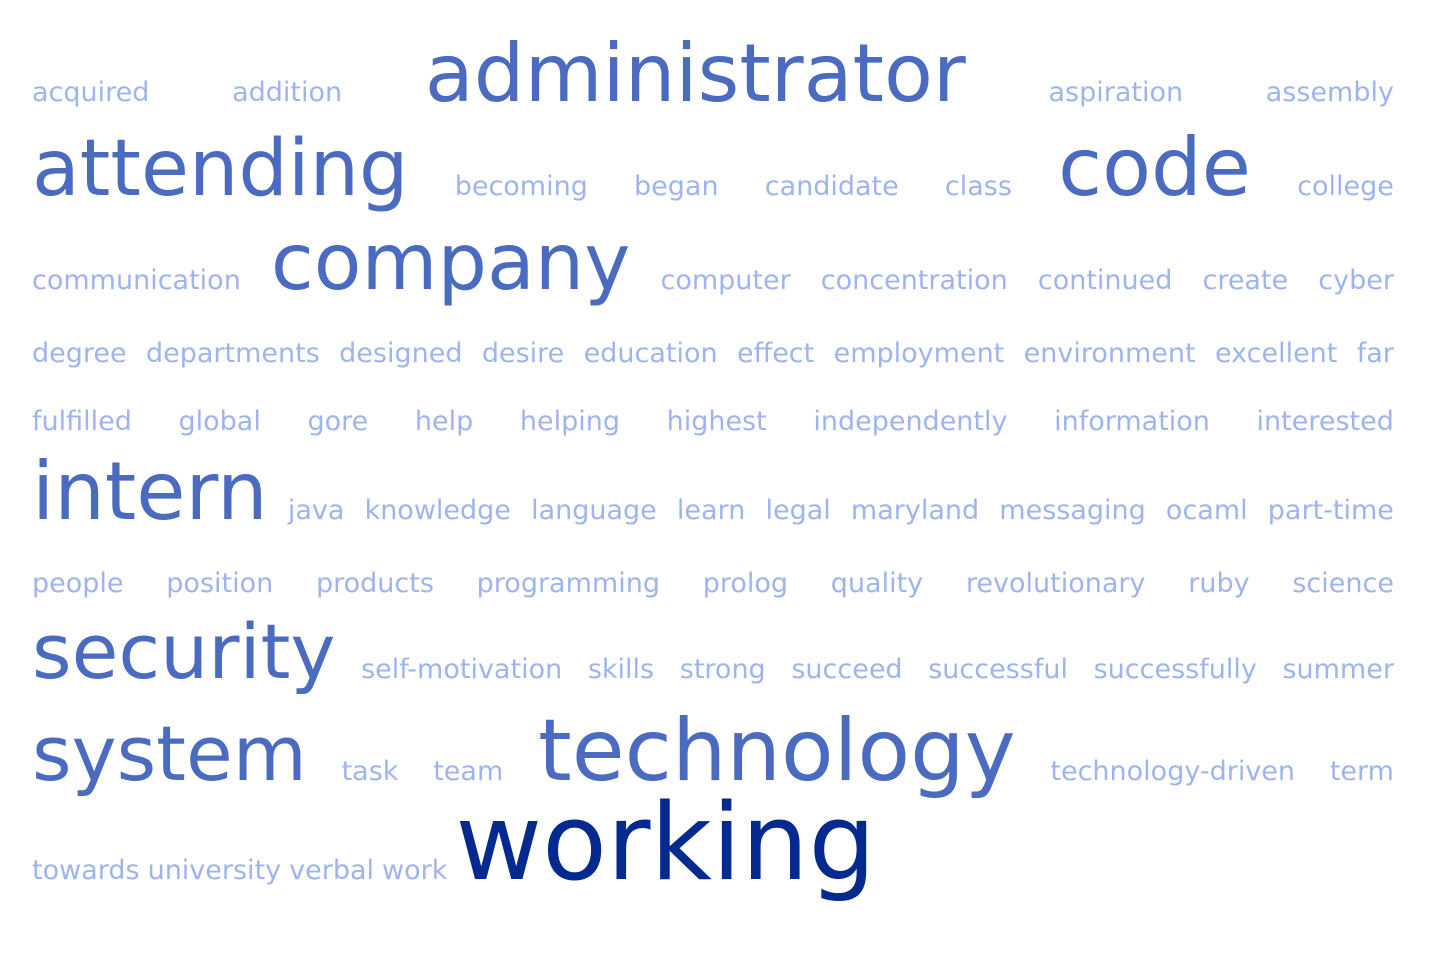 The height and width of the screenshot is (964, 1436). I want to click on word: ocaml, so click(1206, 510).